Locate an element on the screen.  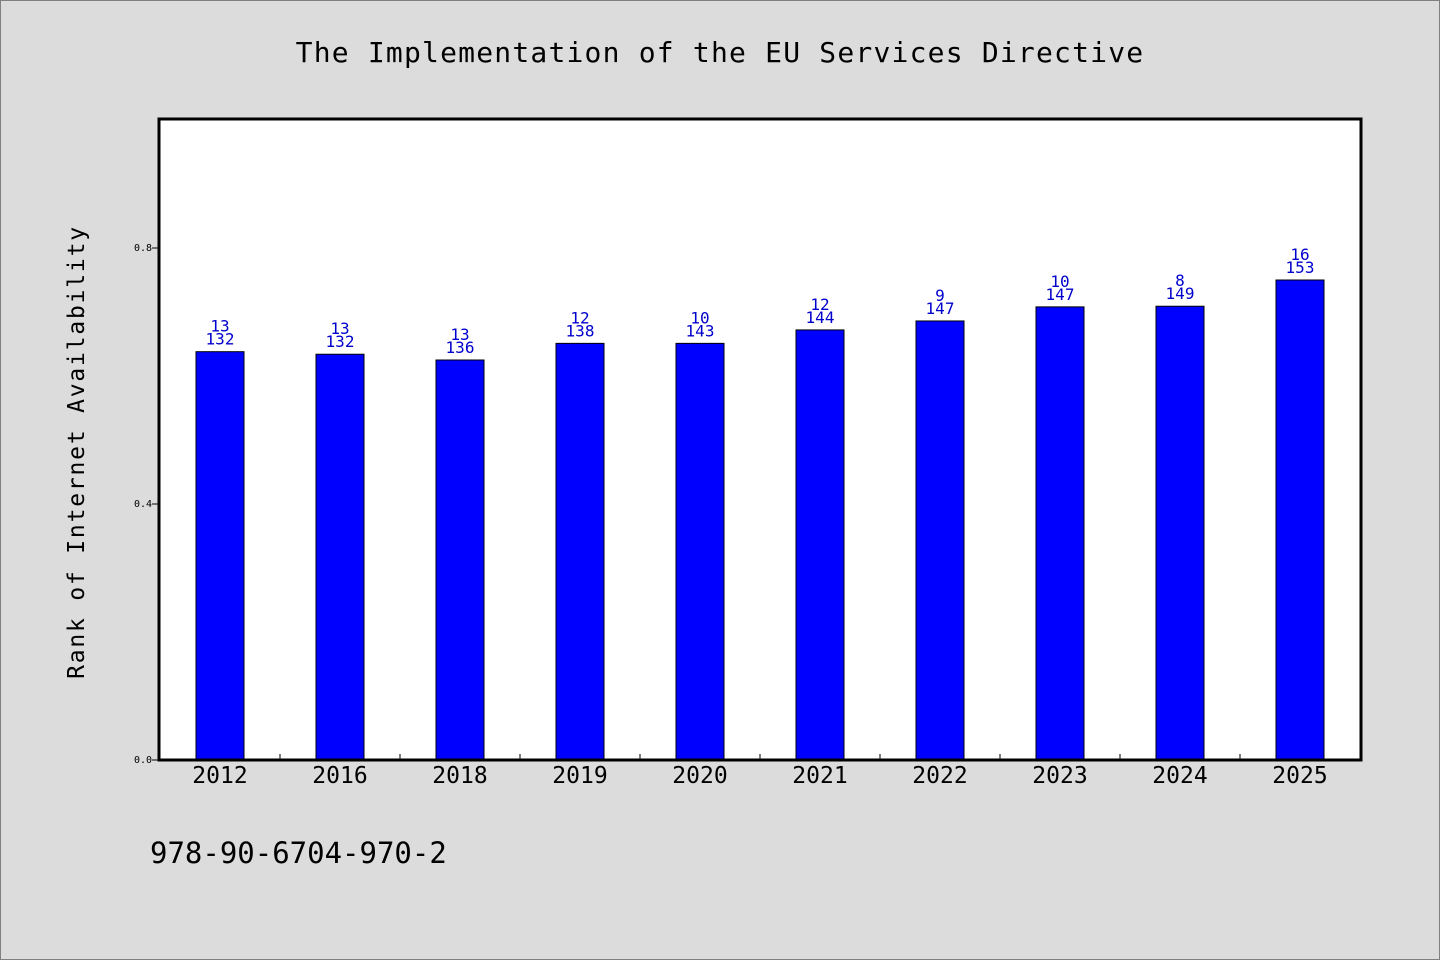
bar-2024 is located at coordinates (1180, 533).